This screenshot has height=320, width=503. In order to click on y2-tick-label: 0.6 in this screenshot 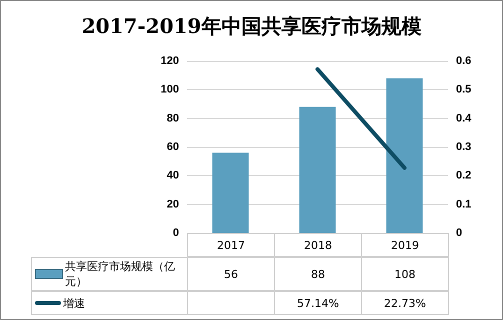, I will do `click(464, 61)`.